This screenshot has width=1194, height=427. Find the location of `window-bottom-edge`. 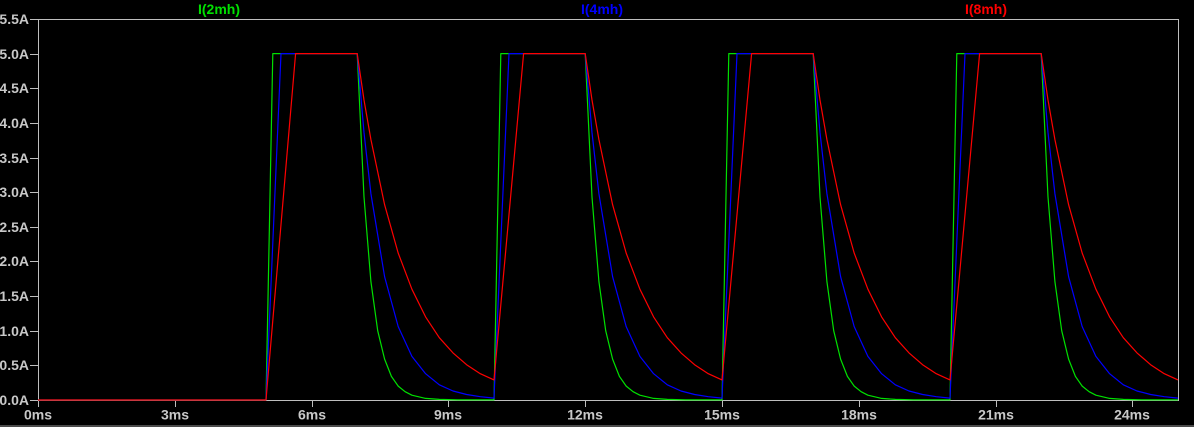

window-bottom-edge is located at coordinates (597, 426).